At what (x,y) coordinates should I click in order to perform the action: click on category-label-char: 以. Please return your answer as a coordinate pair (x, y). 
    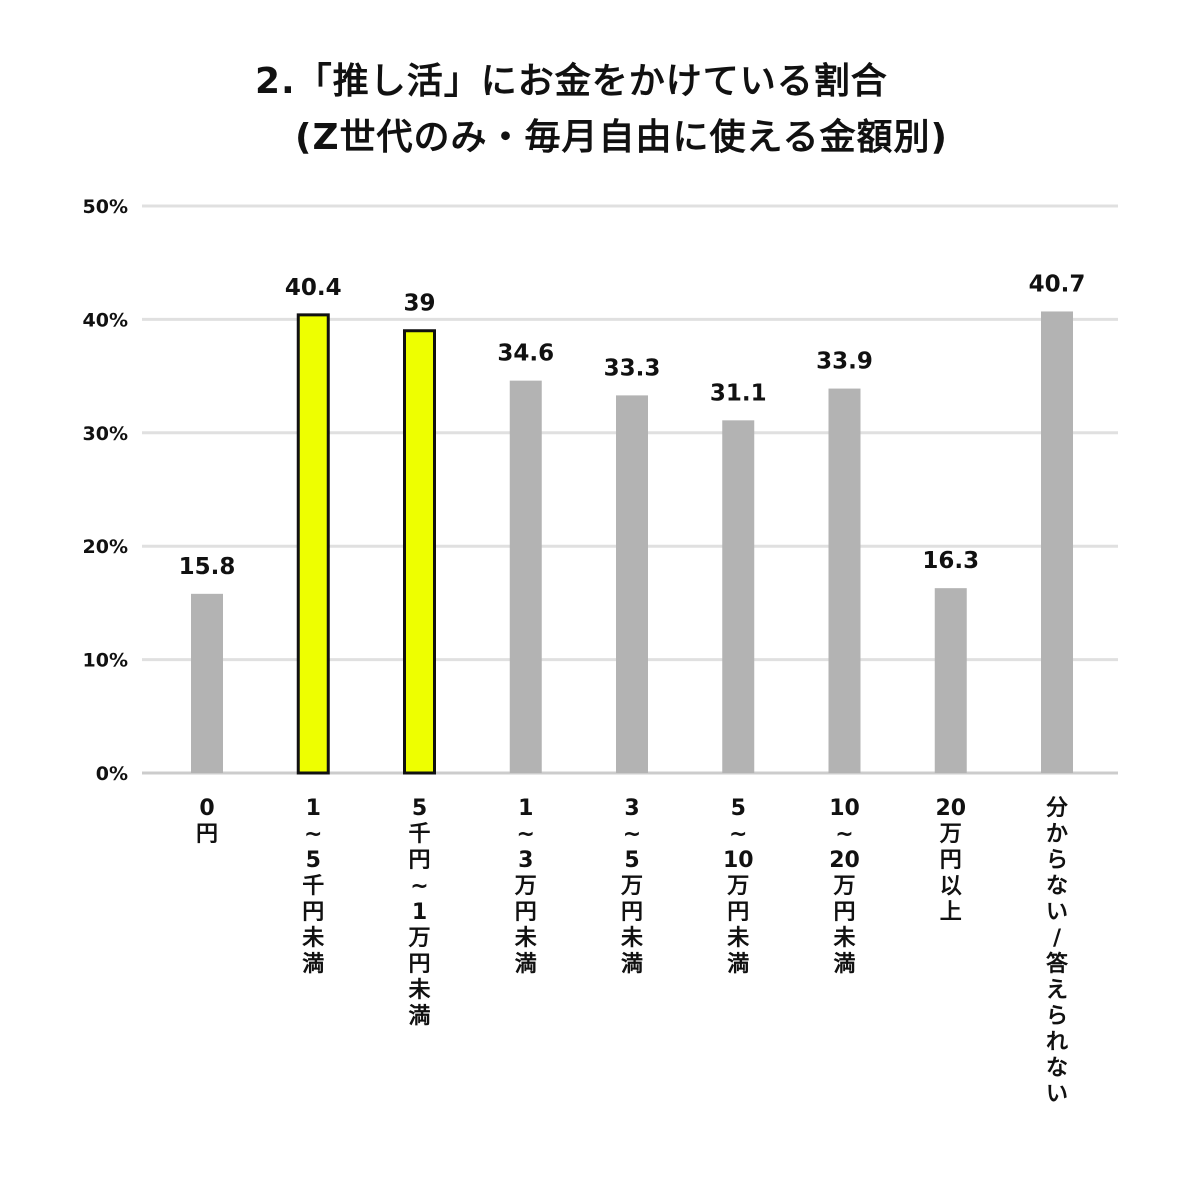
    Looking at the image, I should click on (951, 886).